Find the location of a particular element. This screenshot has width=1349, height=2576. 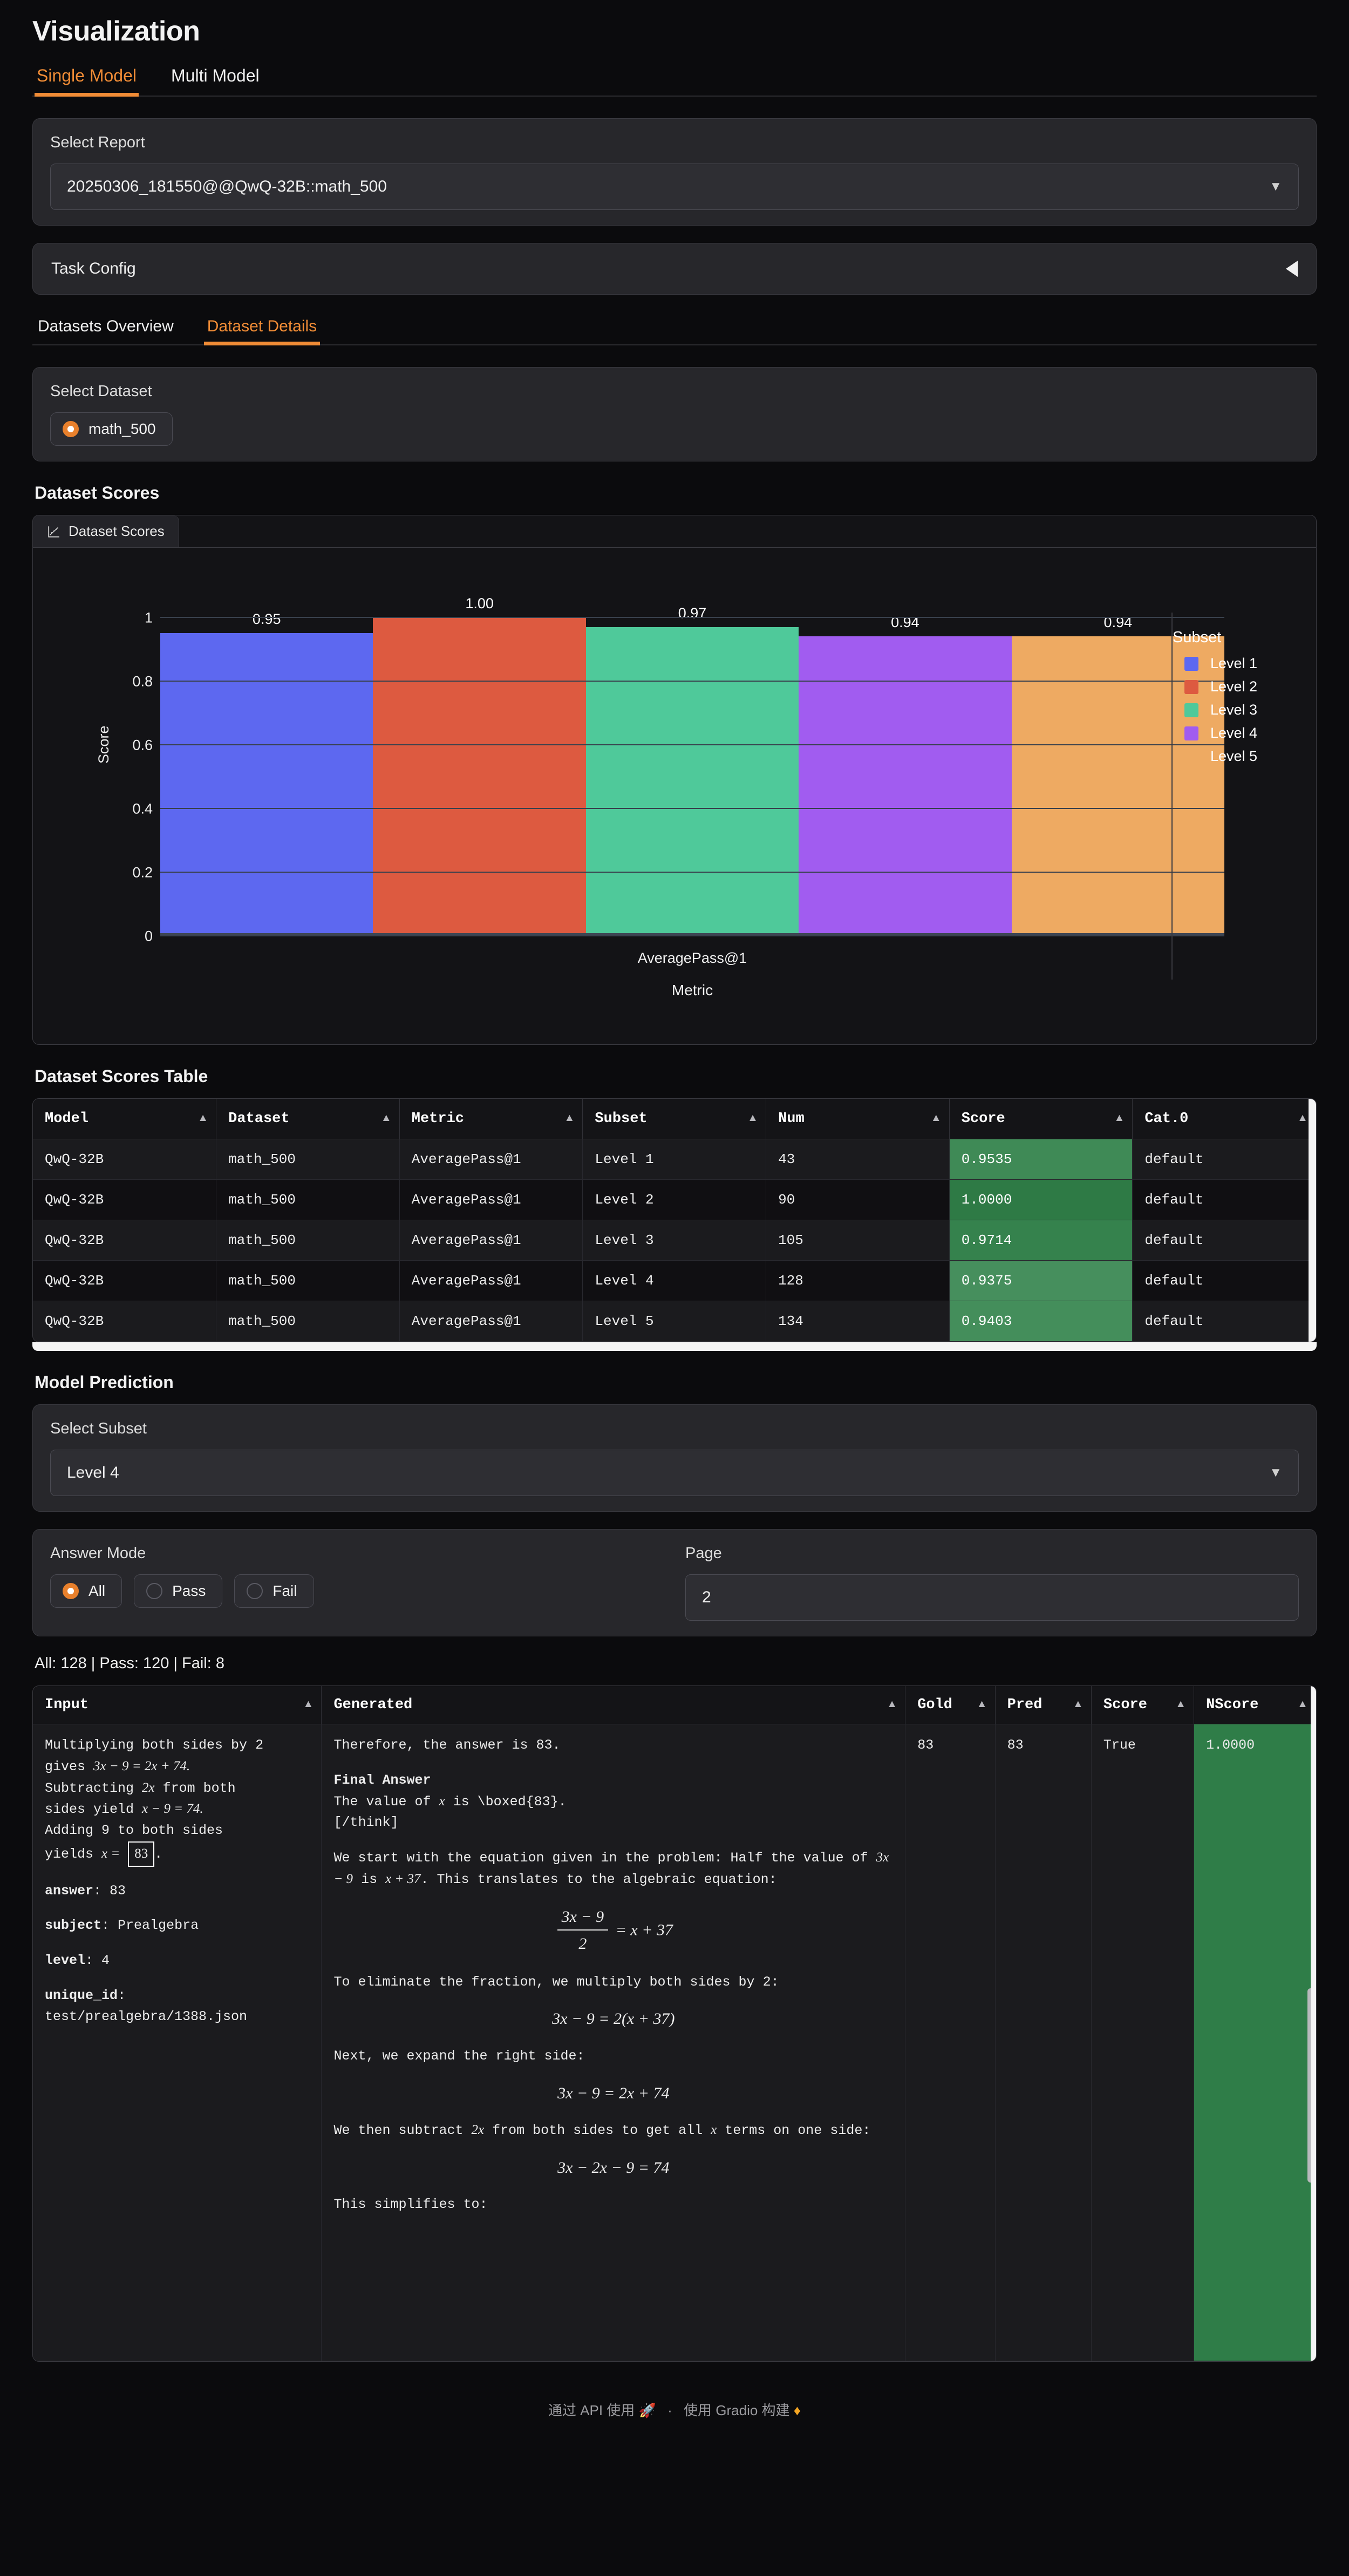

tab-dataset-details: Dataset Details is located at coordinates (262, 329).